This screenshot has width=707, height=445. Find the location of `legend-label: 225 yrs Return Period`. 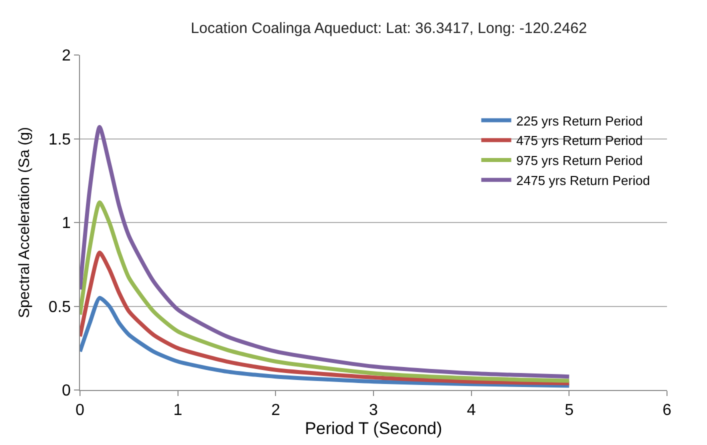

legend-label: 225 yrs Return Period is located at coordinates (579, 120).